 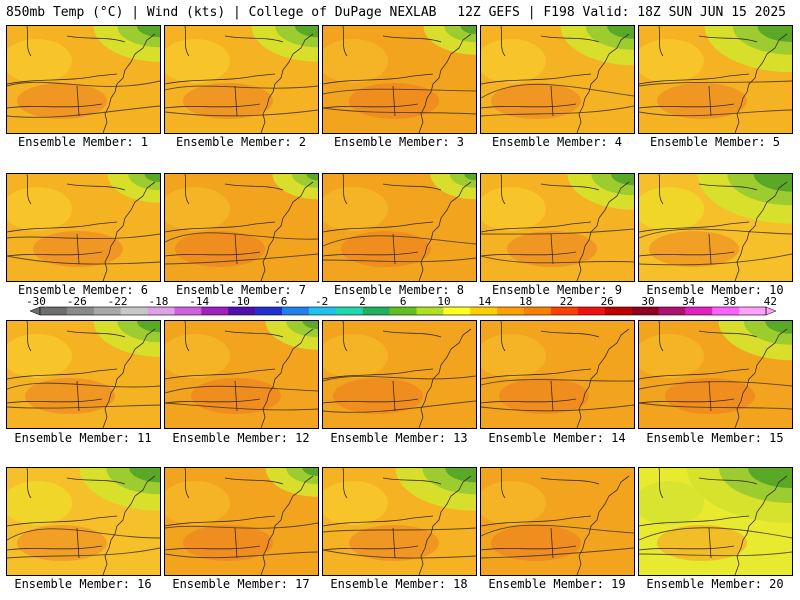 What do you see at coordinates (689, 302) in the screenshot?
I see `colorbar-tick-label: 34` at bounding box center [689, 302].